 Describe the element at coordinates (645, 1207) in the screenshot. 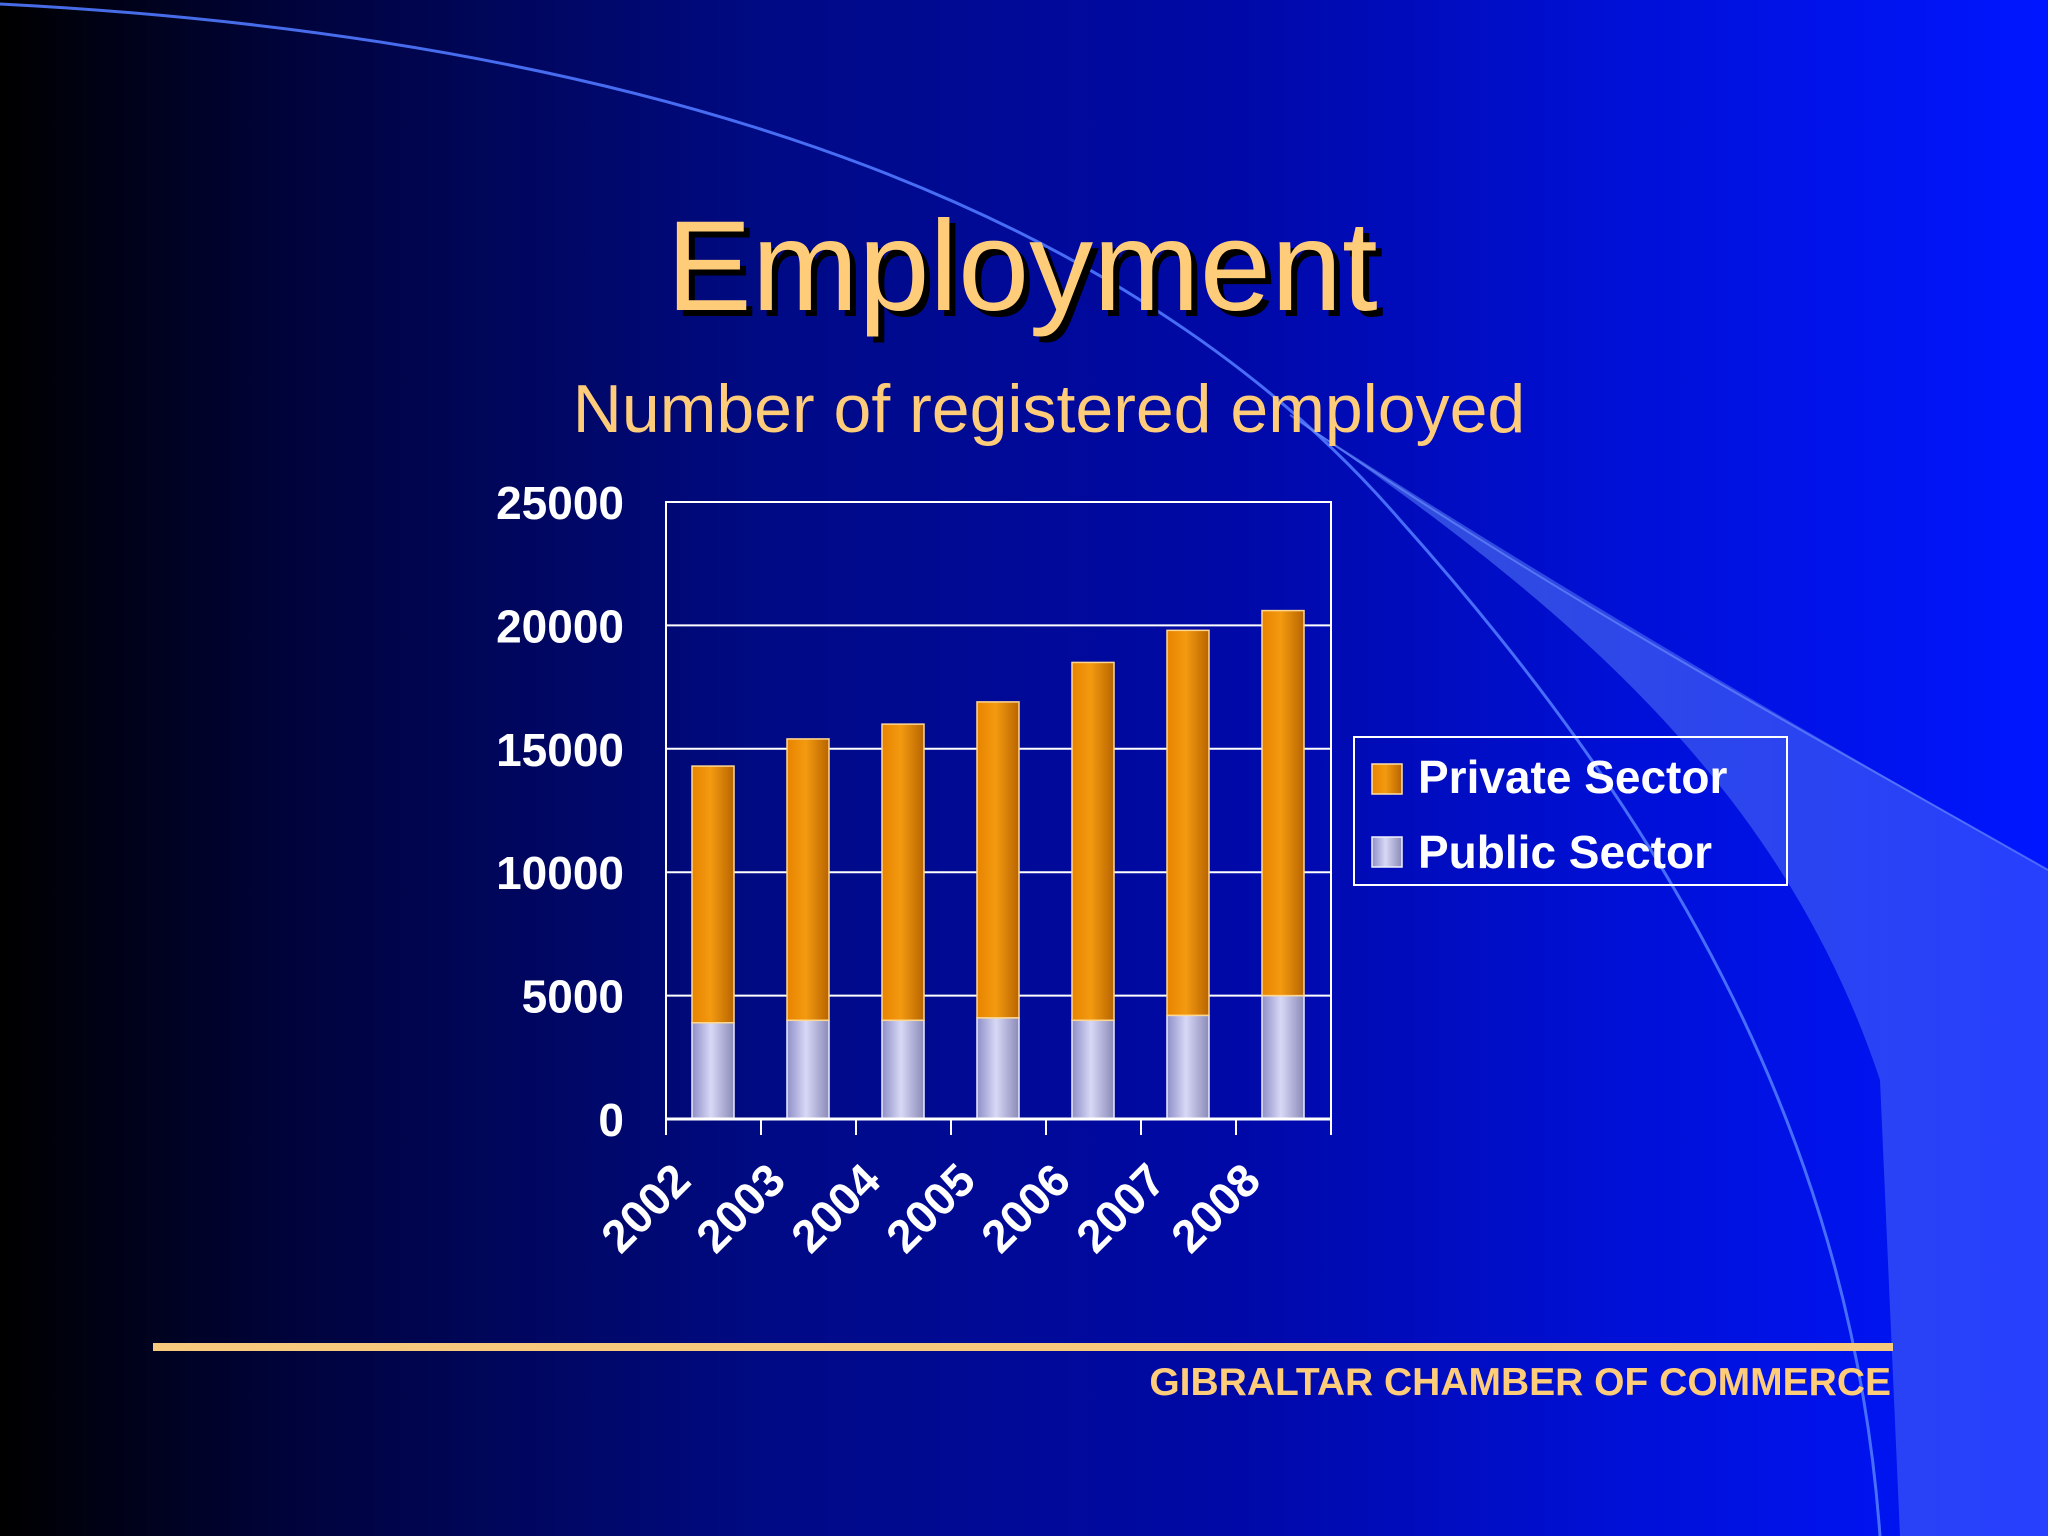

I see `x-tick-label: 2002` at that location.